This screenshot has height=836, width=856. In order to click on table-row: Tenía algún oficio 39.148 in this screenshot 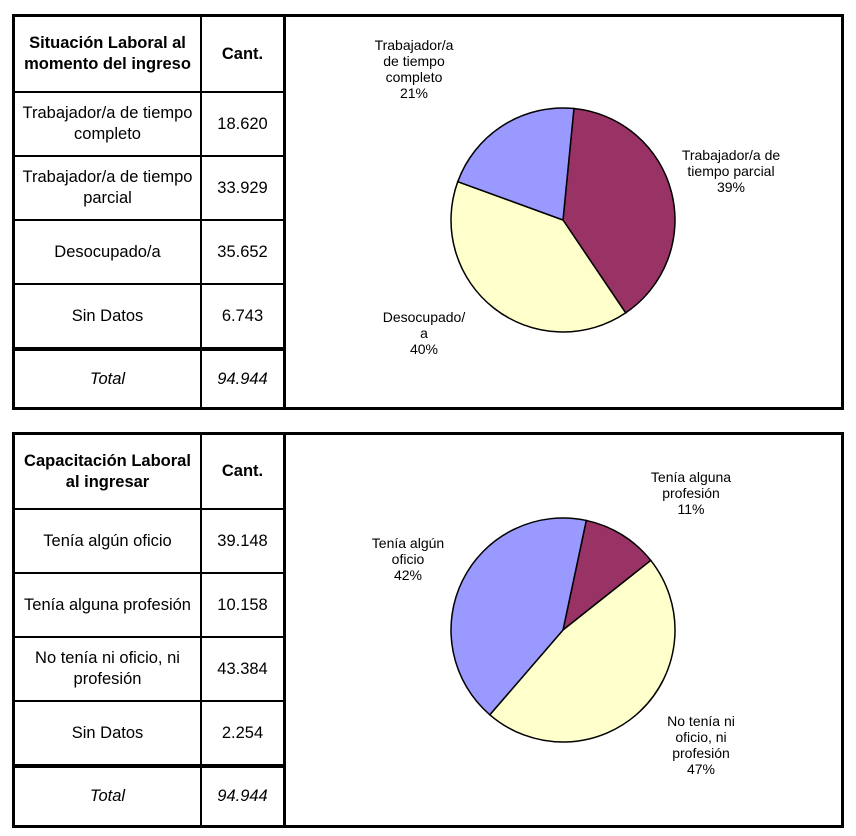, I will do `click(149, 542)`.